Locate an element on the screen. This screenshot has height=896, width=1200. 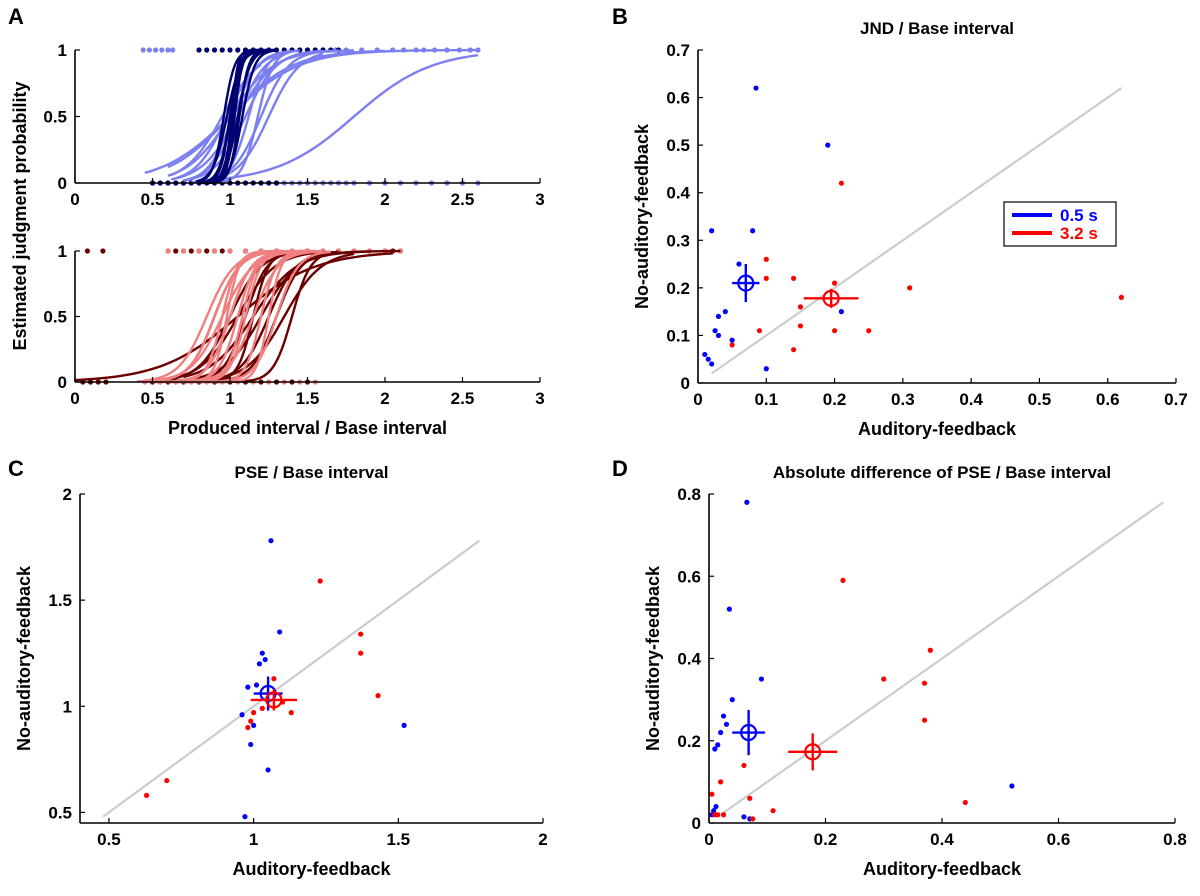
y-tick-label: 0.2 is located at coordinates (678, 288).